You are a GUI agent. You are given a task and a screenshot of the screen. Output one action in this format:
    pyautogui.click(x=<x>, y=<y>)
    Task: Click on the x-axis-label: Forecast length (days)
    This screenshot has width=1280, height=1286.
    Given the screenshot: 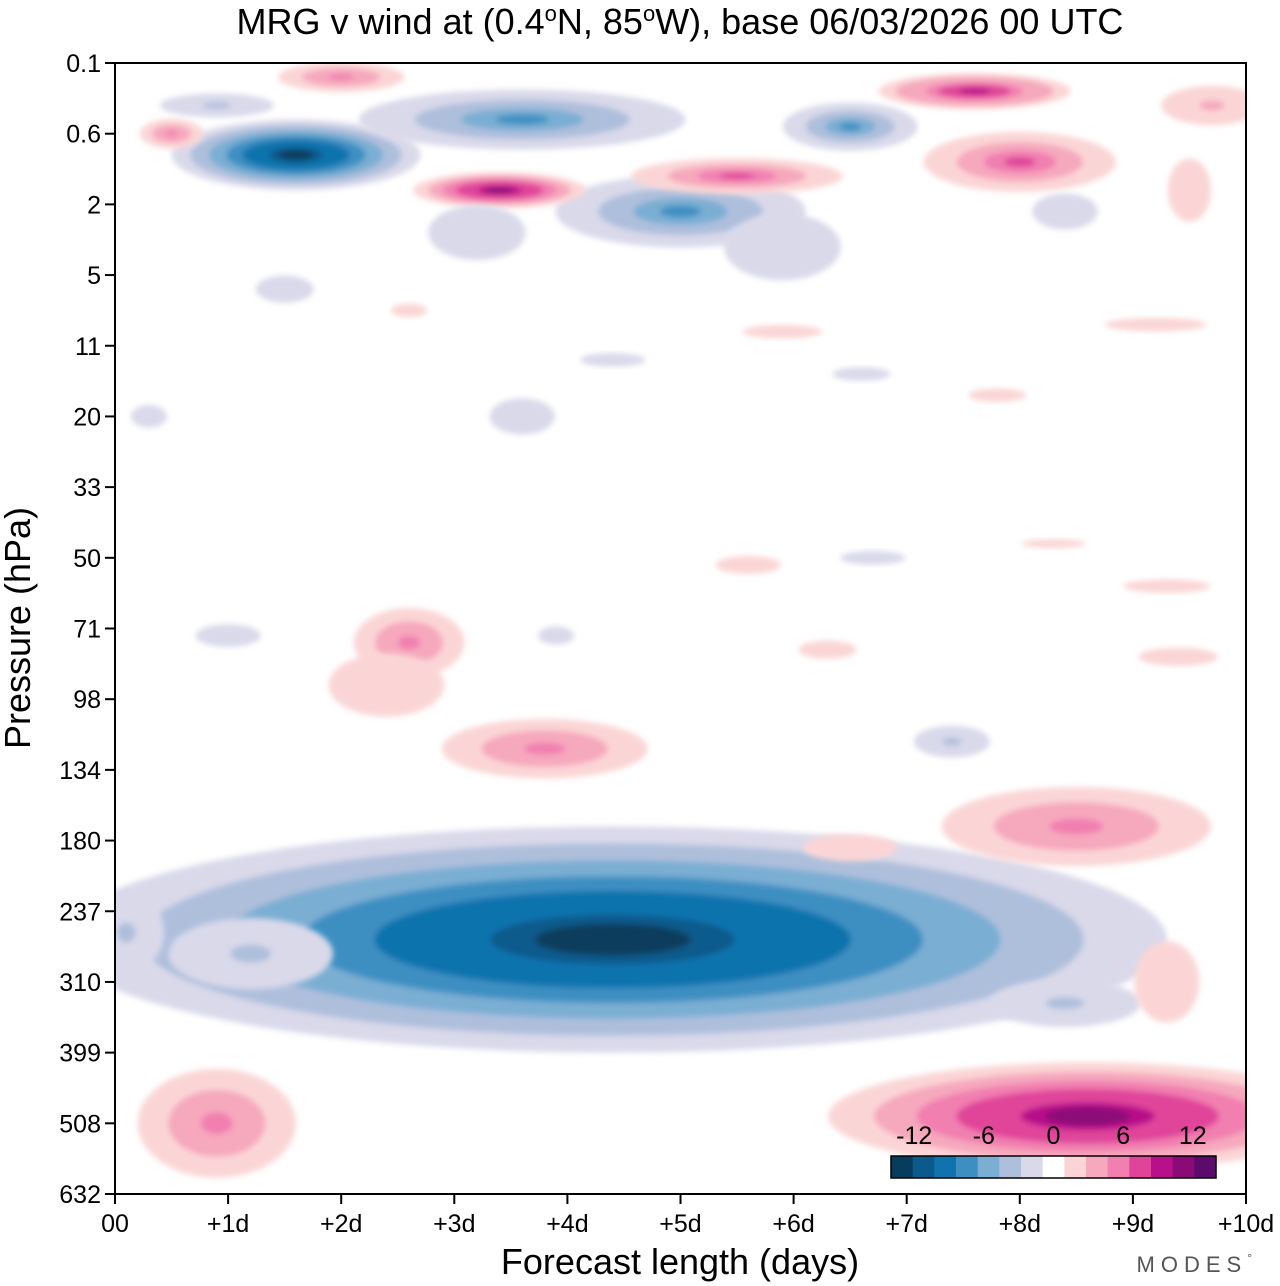 What is the action you would take?
    pyautogui.click(x=680, y=1261)
    